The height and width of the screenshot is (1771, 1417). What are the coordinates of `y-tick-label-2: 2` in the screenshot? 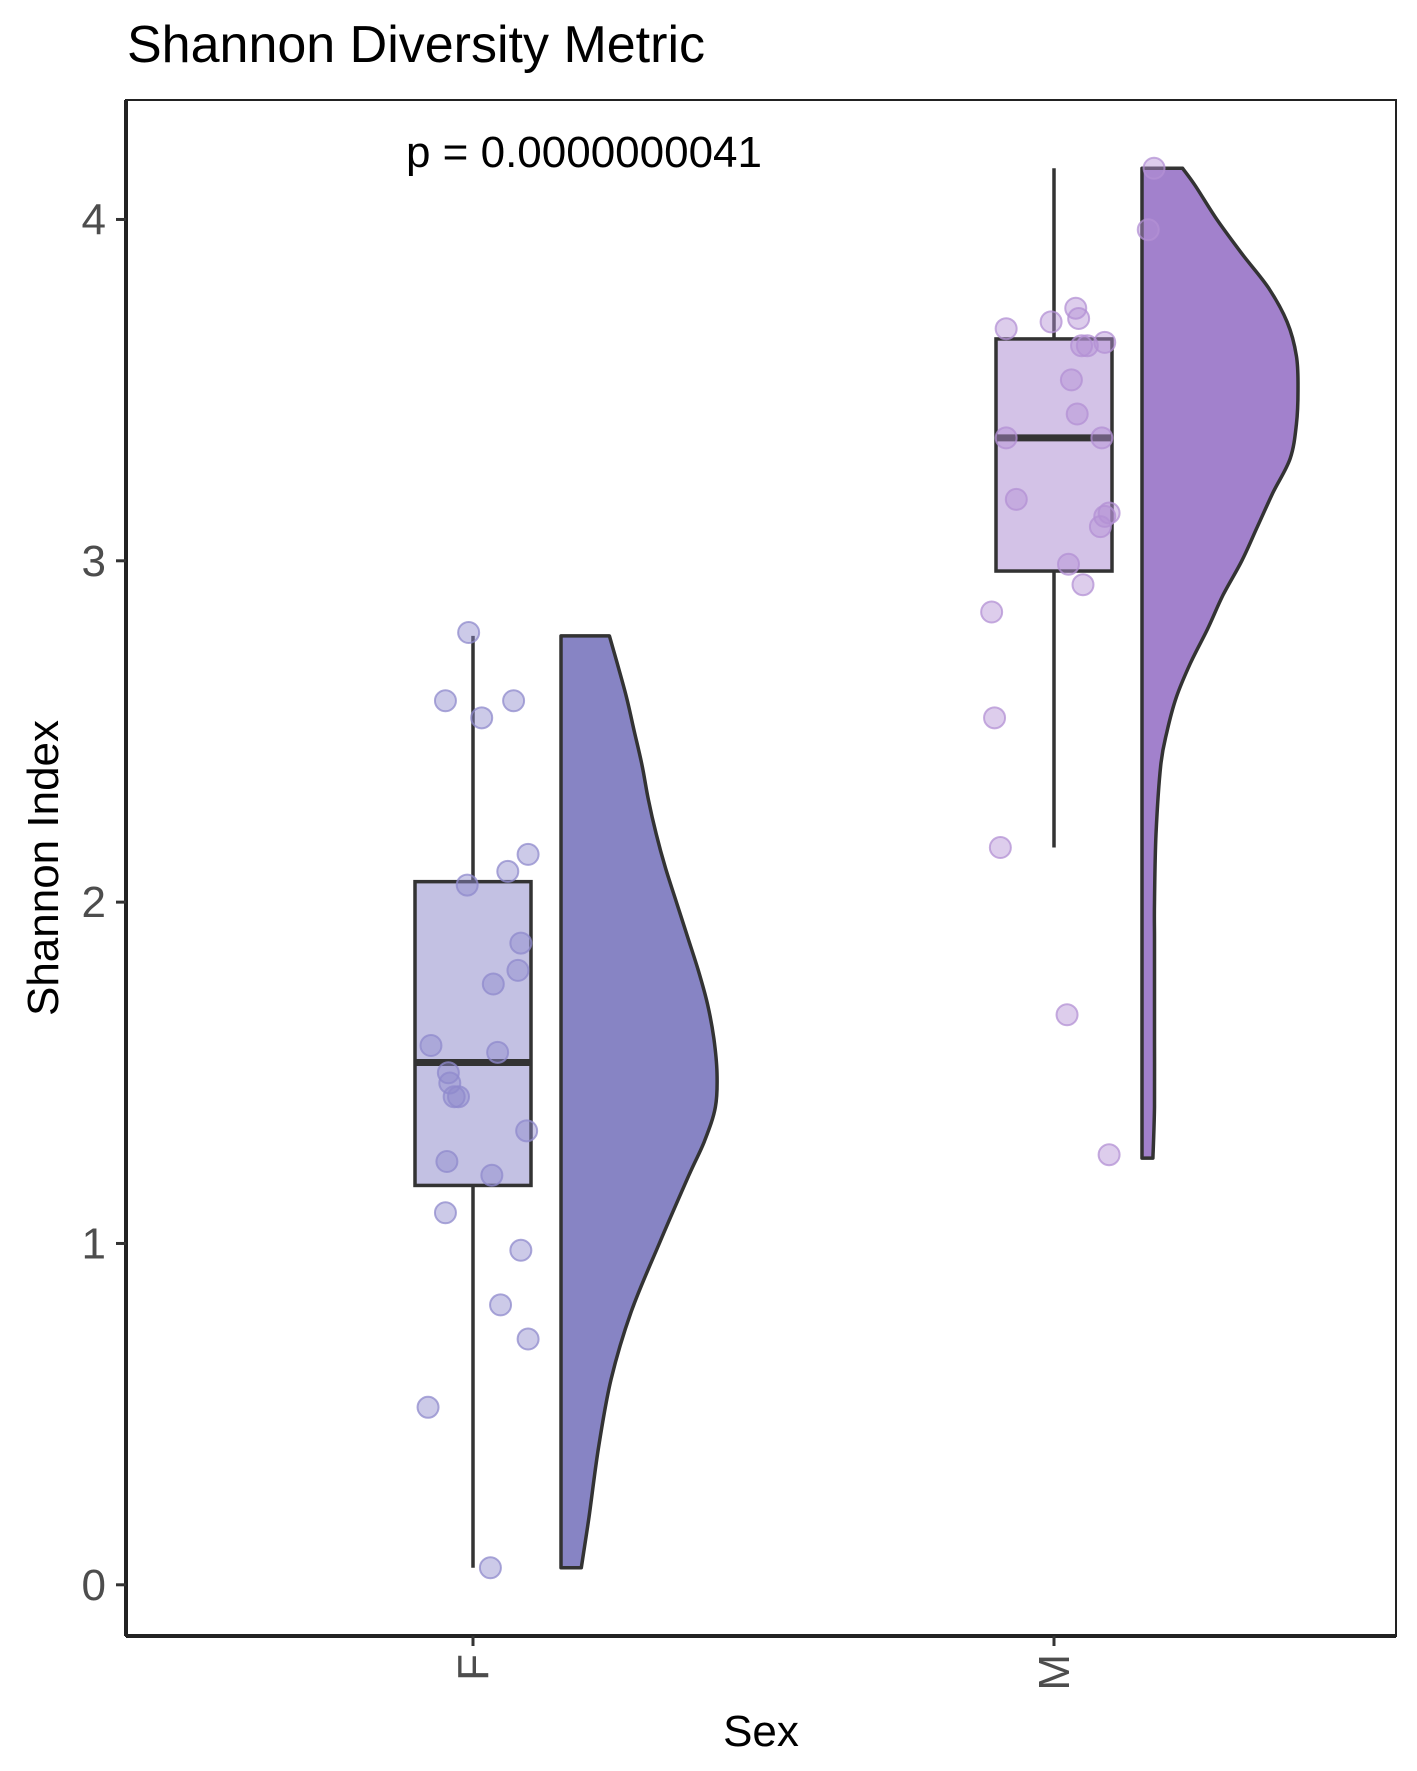 It's located at (94, 902).